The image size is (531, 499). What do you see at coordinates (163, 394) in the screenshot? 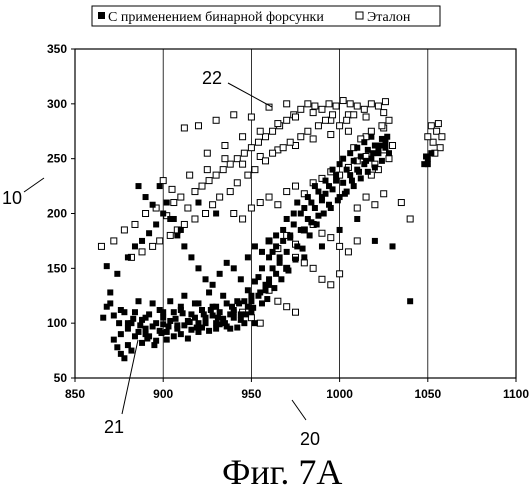
I see `x-tick-label: 900` at bounding box center [163, 394].